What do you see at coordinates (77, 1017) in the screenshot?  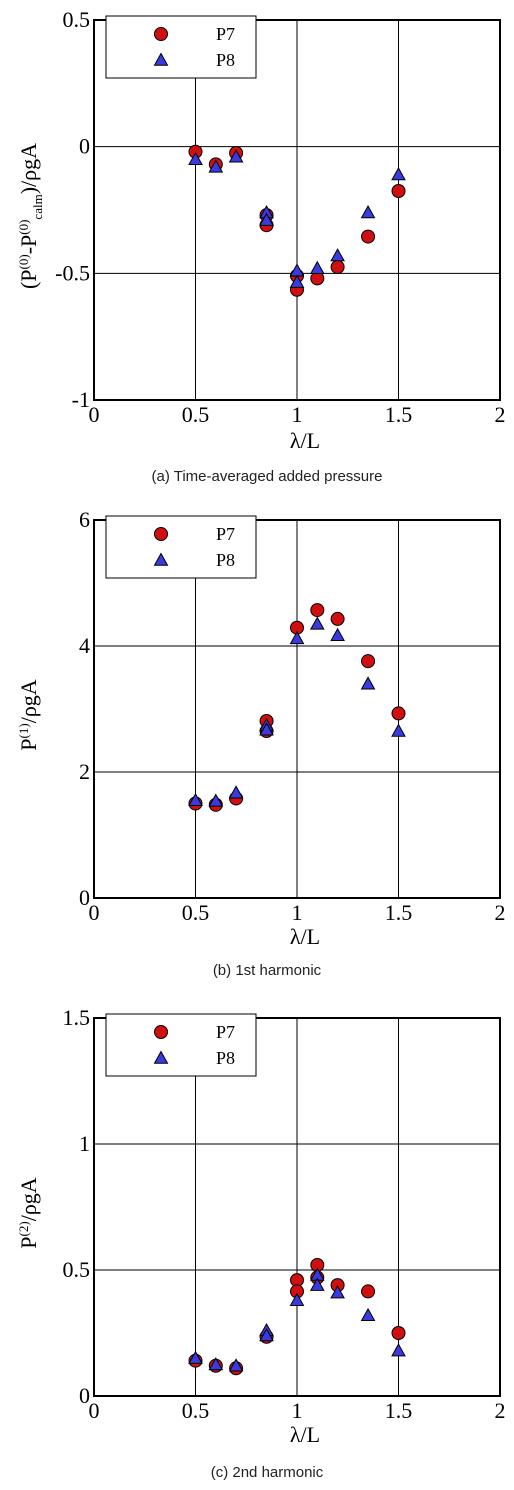 I see `y-tick-label: 1.5` at bounding box center [77, 1017].